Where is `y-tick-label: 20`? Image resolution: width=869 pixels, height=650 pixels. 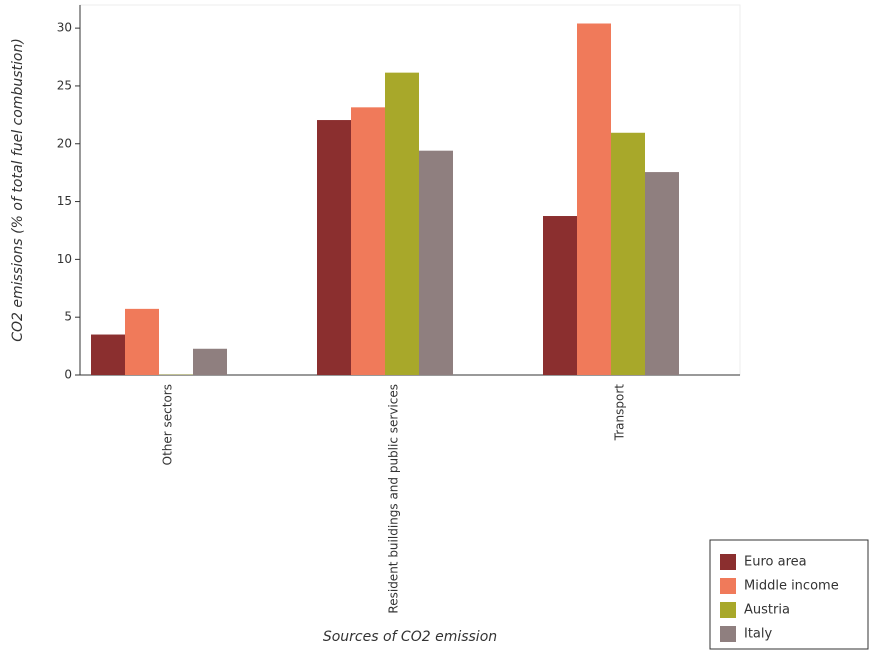
y-tick-label: 20 is located at coordinates (64, 143).